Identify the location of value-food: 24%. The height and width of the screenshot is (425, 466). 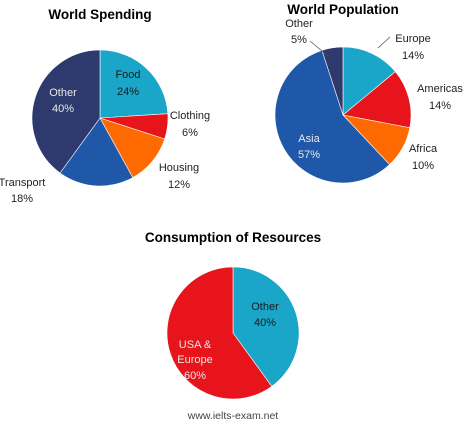
(128, 92).